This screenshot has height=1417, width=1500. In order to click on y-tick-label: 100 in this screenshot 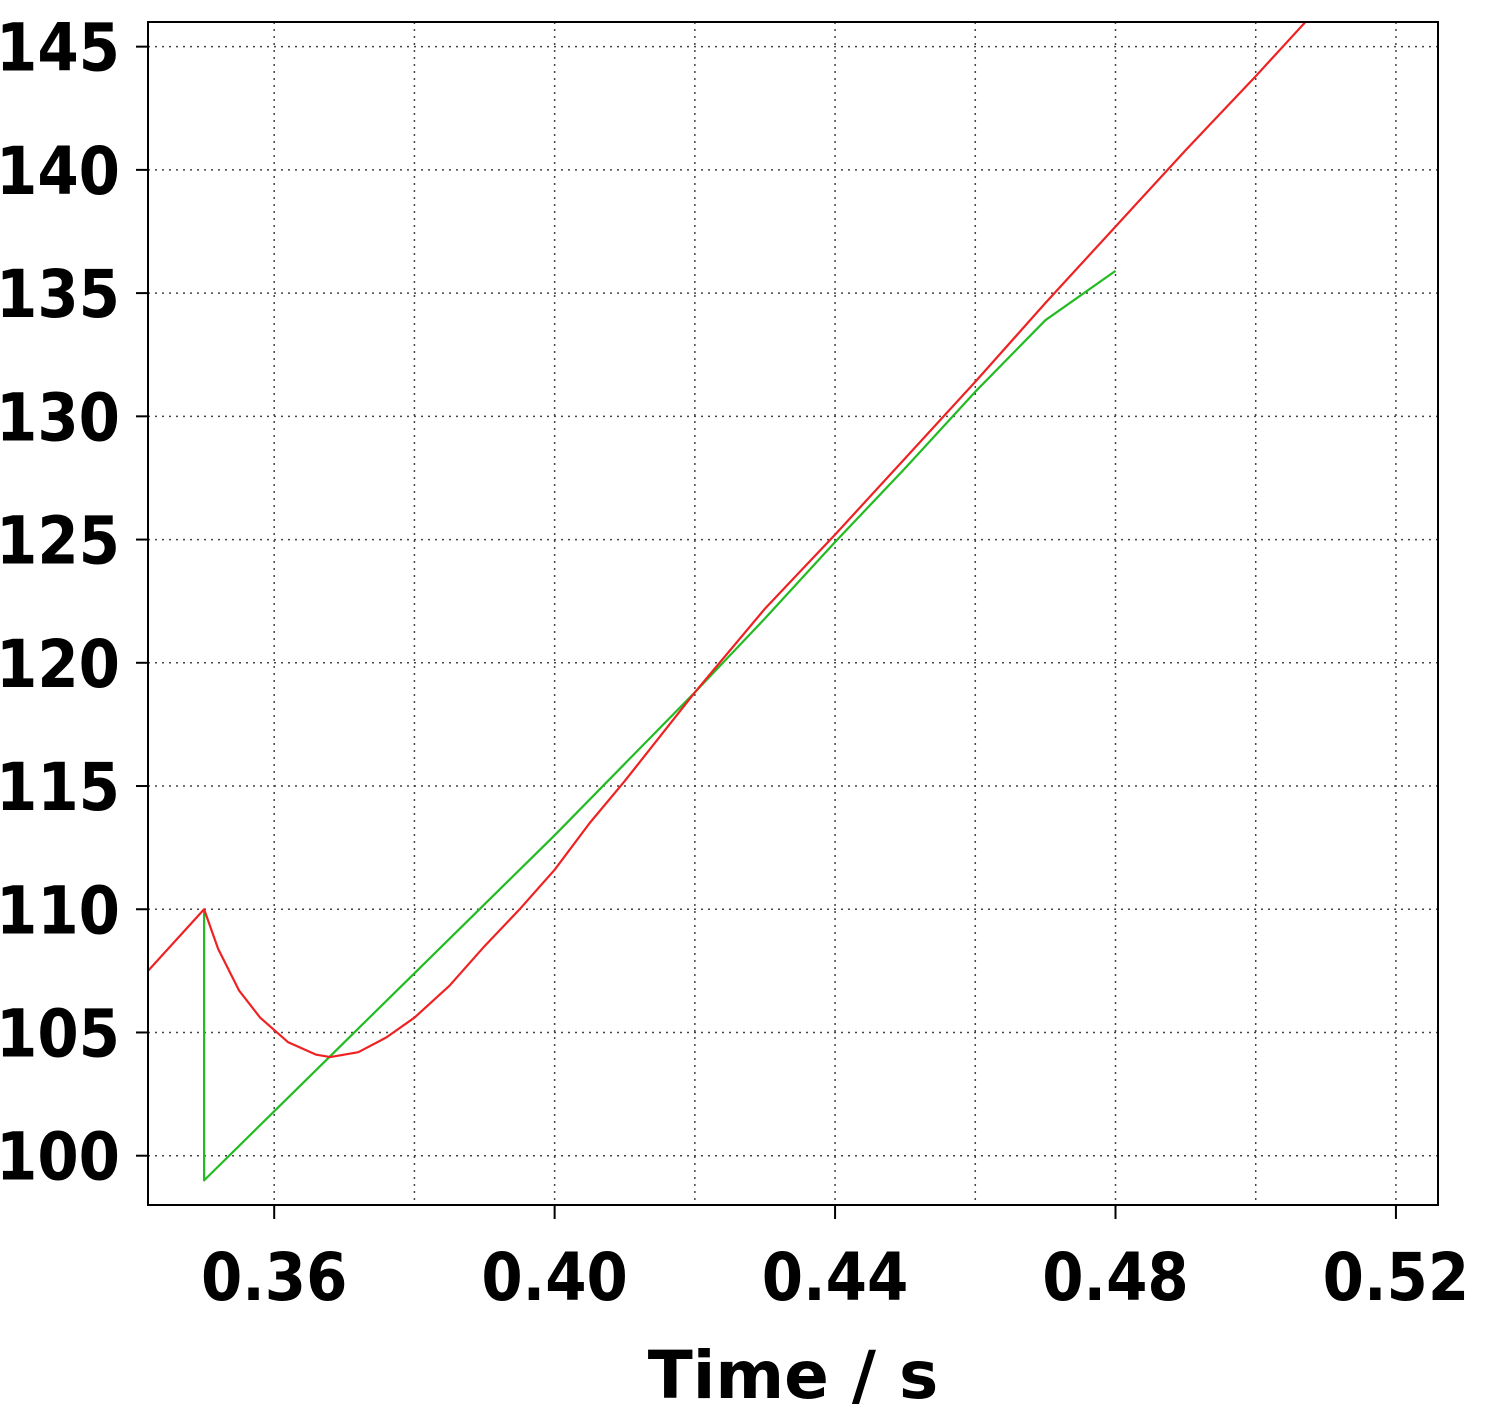, I will do `click(60, 1157)`.